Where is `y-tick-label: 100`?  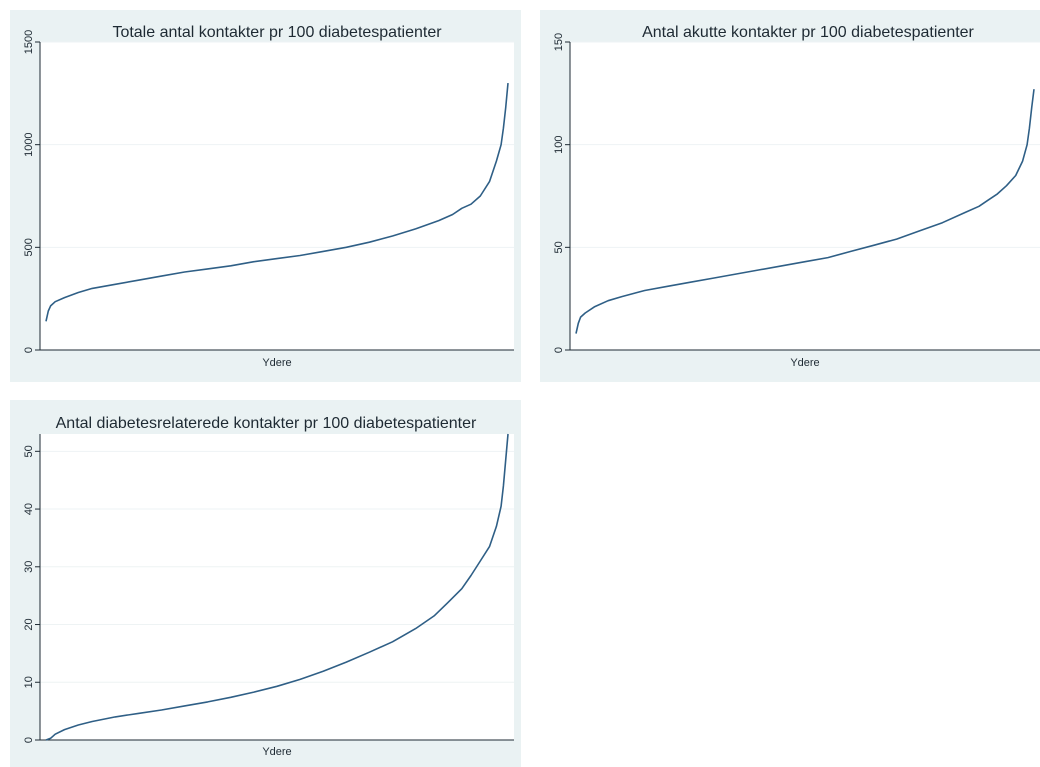 y-tick-label: 100 is located at coordinates (559, 144).